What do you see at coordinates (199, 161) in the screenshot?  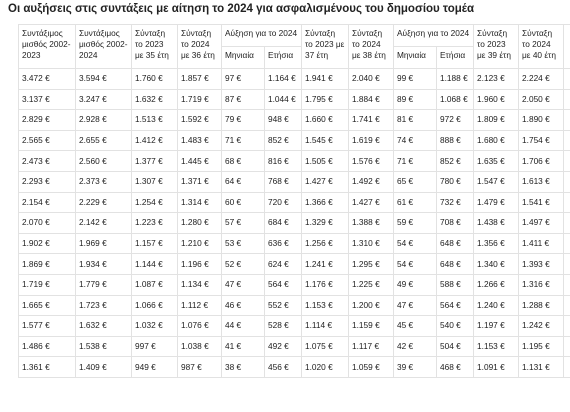 I see `table-cell: 1.445 €` at bounding box center [199, 161].